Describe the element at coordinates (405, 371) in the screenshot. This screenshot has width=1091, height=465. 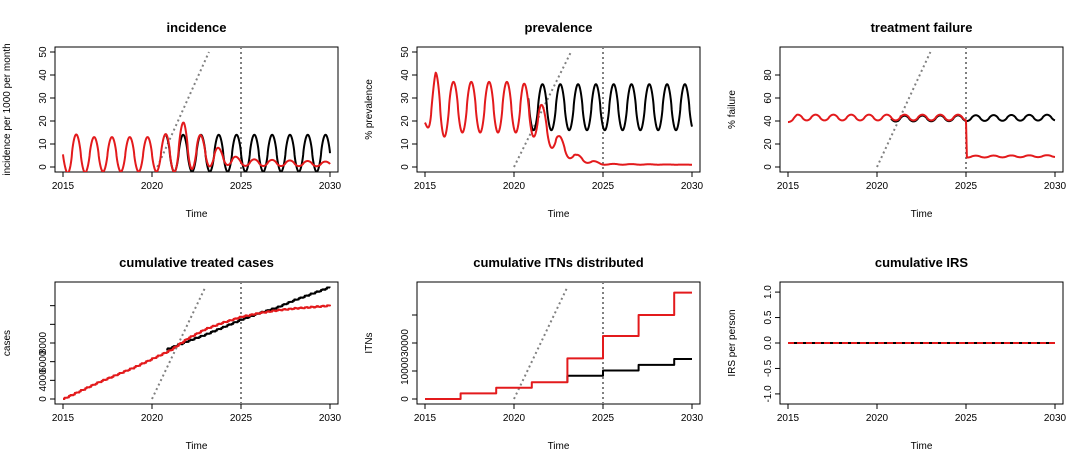
I see `y-tick-label: 10000` at that location.